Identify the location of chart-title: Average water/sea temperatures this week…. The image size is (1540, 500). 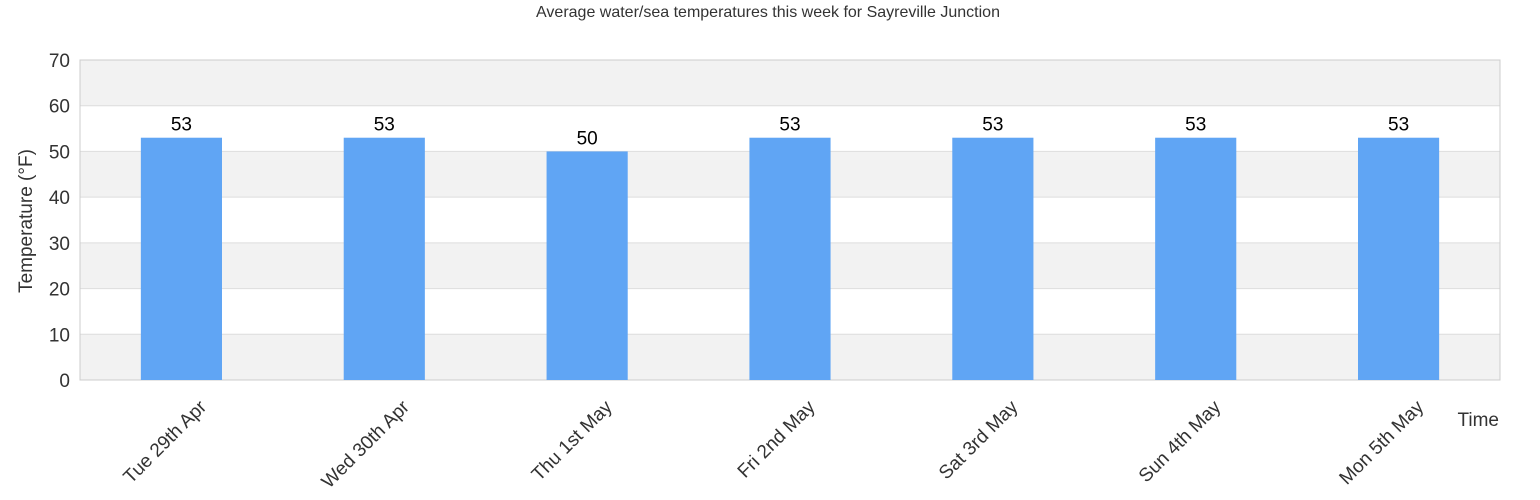
(768, 12).